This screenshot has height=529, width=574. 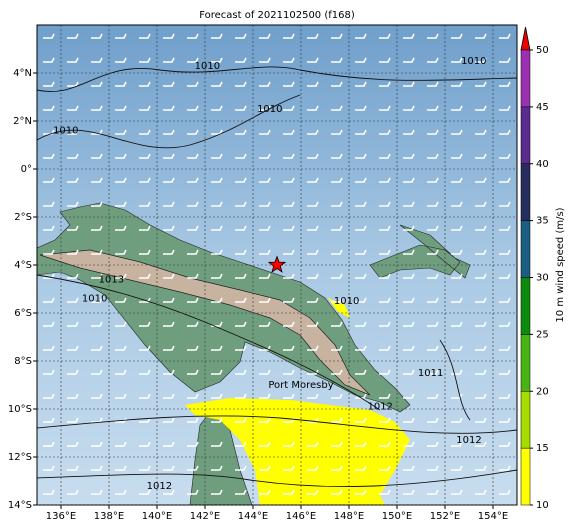 What do you see at coordinates (26, 169) in the screenshot?
I see `y-tick-label: 0°` at bounding box center [26, 169].